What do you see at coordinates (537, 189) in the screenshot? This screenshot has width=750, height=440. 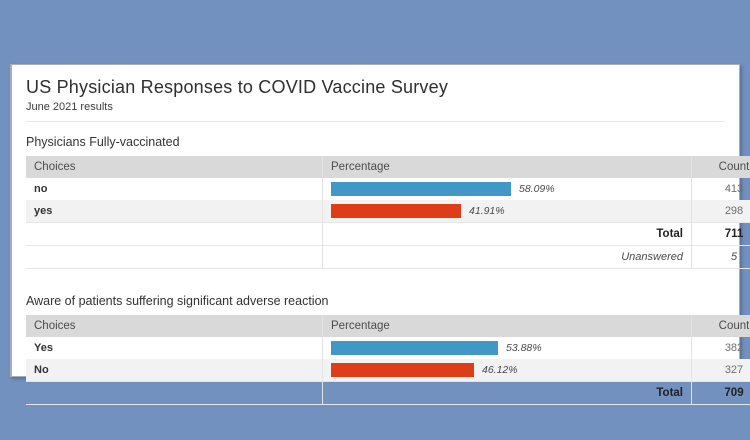 I see `percentage-label: 58.09%` at bounding box center [537, 189].